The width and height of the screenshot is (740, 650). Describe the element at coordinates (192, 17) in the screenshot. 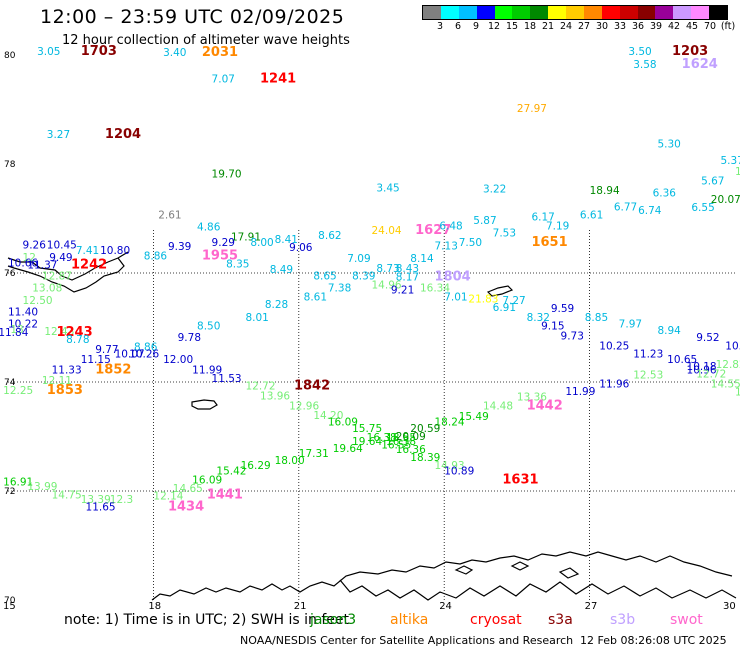

I see `page-title: 12:00 – 23:59 UTC 02/09/2025` at that location.